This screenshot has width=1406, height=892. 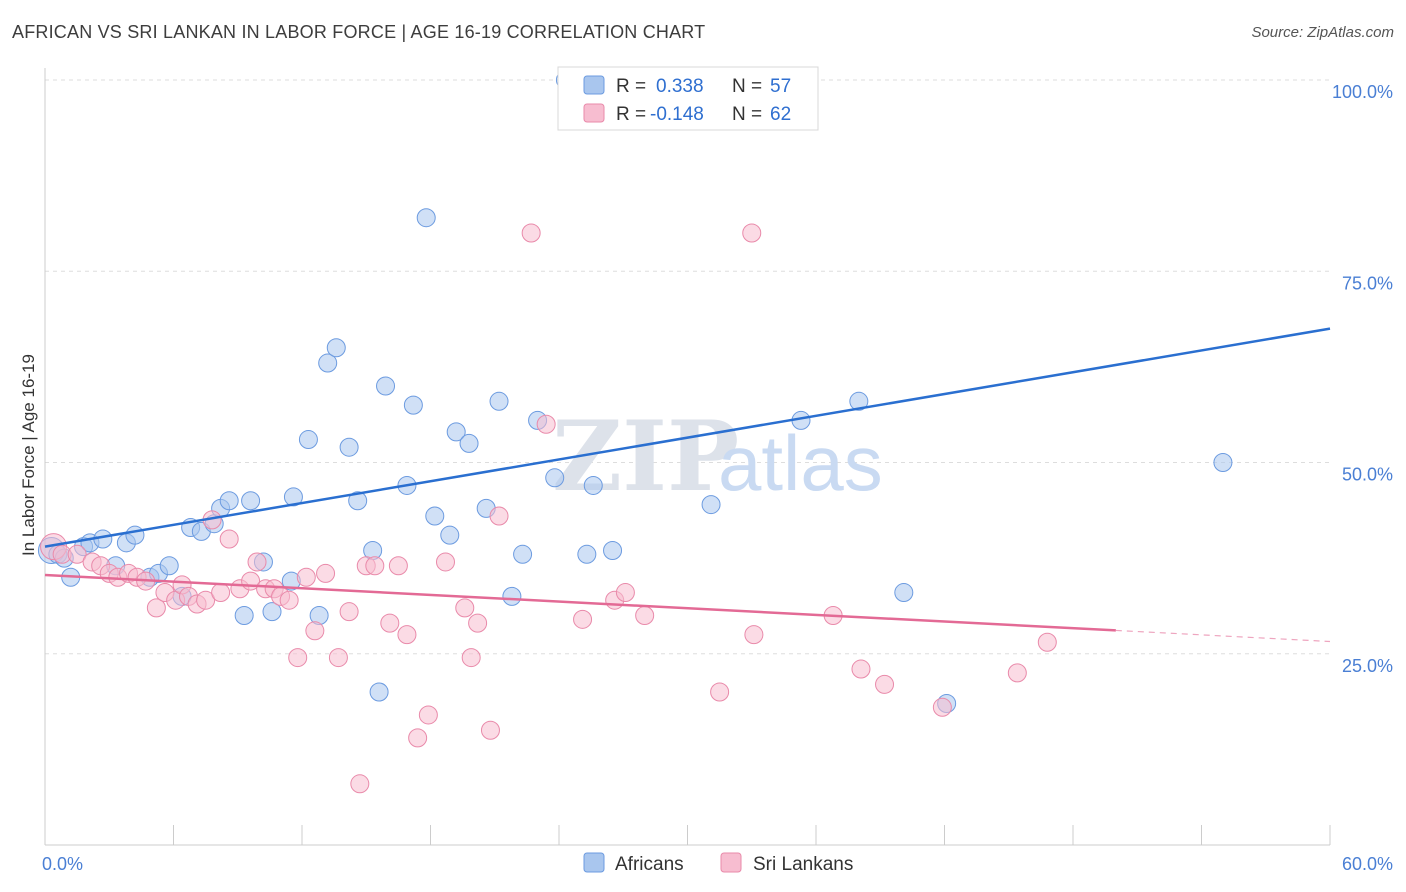 I want to click on legend-box: R = 0.338 N = 57 R = -0.148 N = 62, so click(x=688, y=98).